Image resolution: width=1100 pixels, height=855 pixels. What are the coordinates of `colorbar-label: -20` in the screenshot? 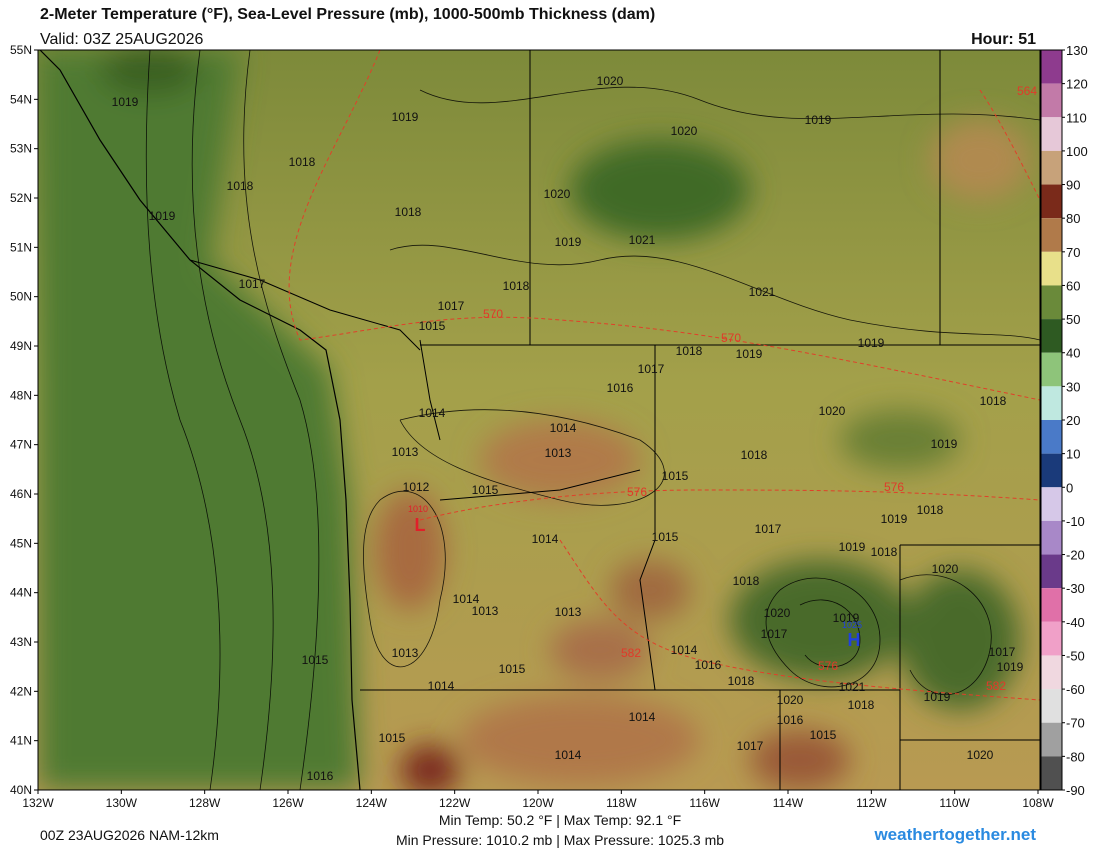 It's located at (1075, 555).